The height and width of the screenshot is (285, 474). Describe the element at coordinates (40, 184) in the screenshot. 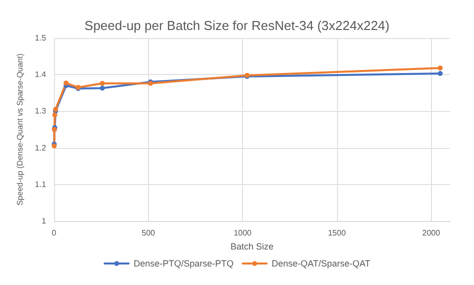

I see `y-tick-label: 1.1` at that location.